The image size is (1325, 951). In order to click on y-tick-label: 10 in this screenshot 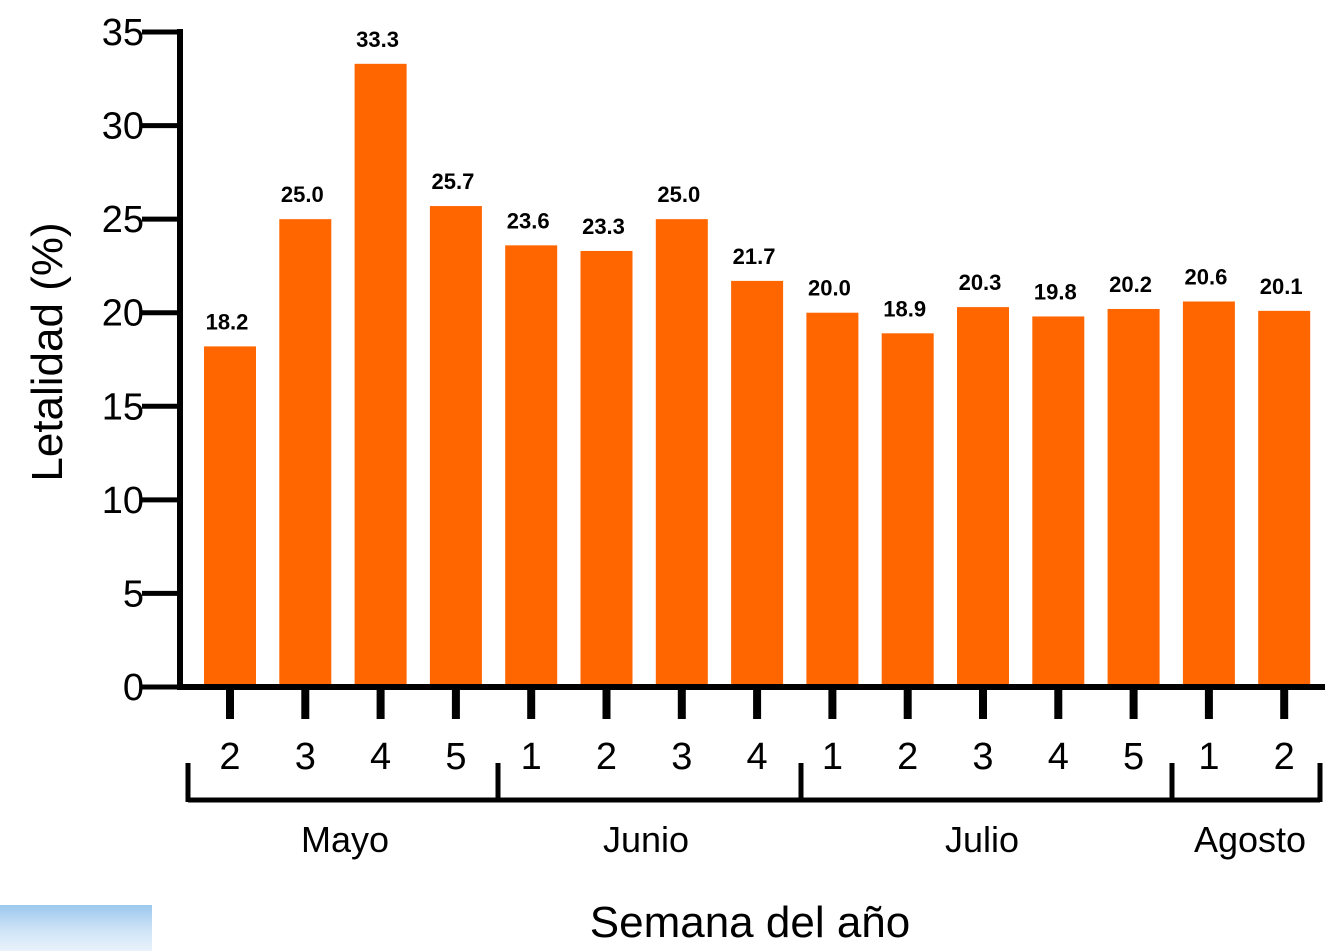, I will do `click(123, 501)`.